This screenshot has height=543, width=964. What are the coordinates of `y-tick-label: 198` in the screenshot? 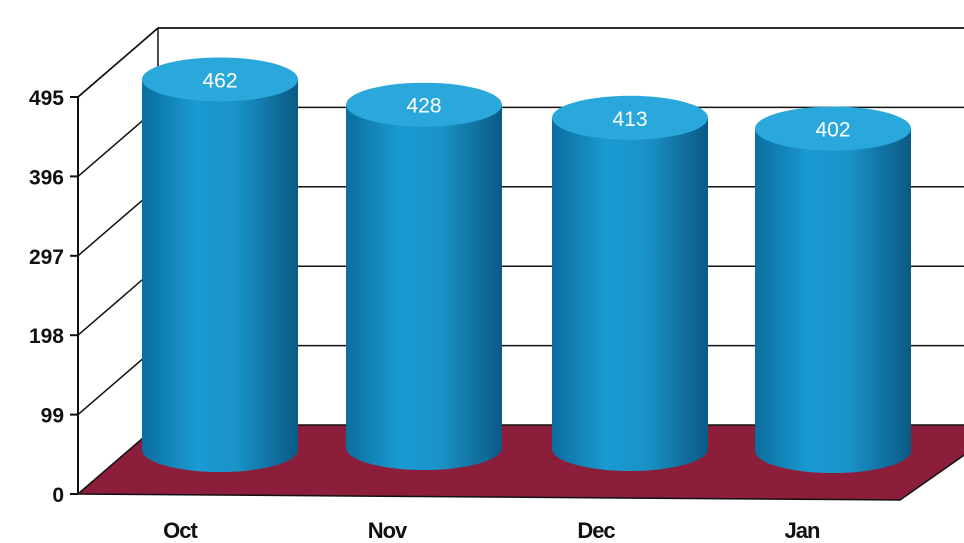 It's located at (46, 336).